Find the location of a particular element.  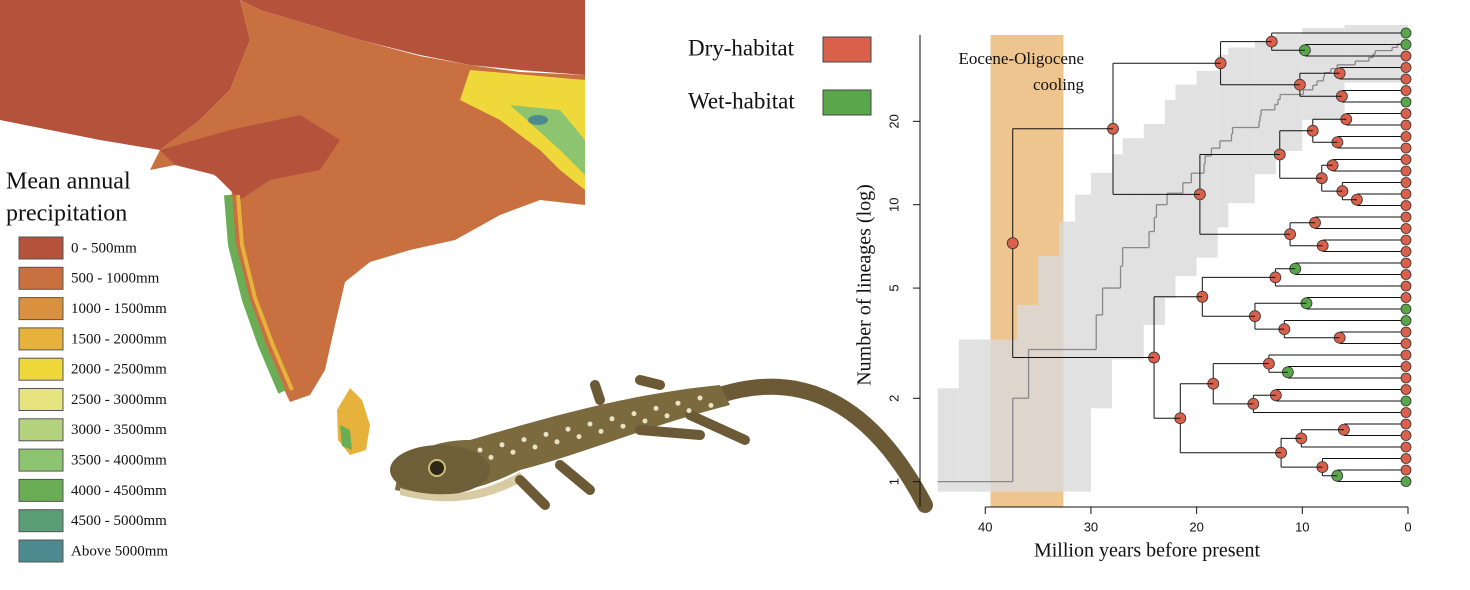

legend-label: 1500 - 2000mm is located at coordinates (119, 339).